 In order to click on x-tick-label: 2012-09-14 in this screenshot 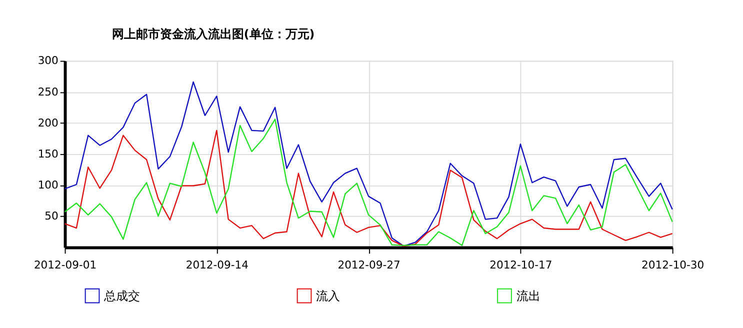, I will do `click(217, 265)`.